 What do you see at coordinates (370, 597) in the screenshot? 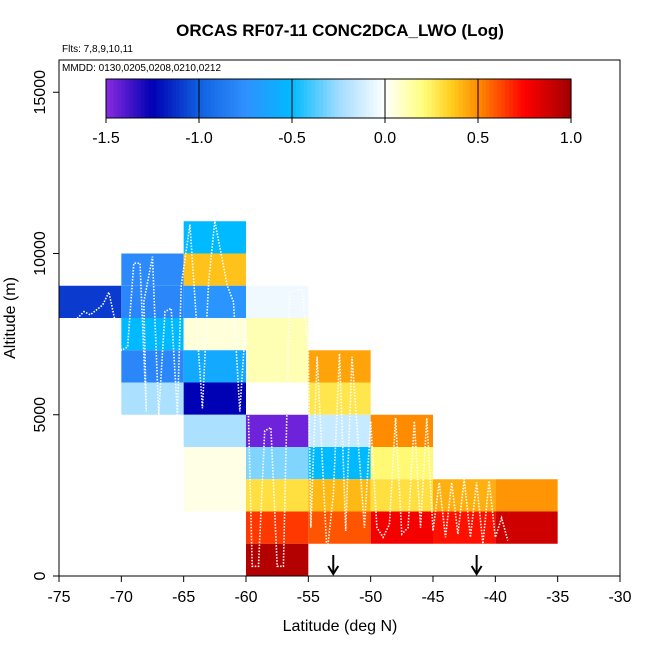
I see `x-tick-label: -50` at bounding box center [370, 597].